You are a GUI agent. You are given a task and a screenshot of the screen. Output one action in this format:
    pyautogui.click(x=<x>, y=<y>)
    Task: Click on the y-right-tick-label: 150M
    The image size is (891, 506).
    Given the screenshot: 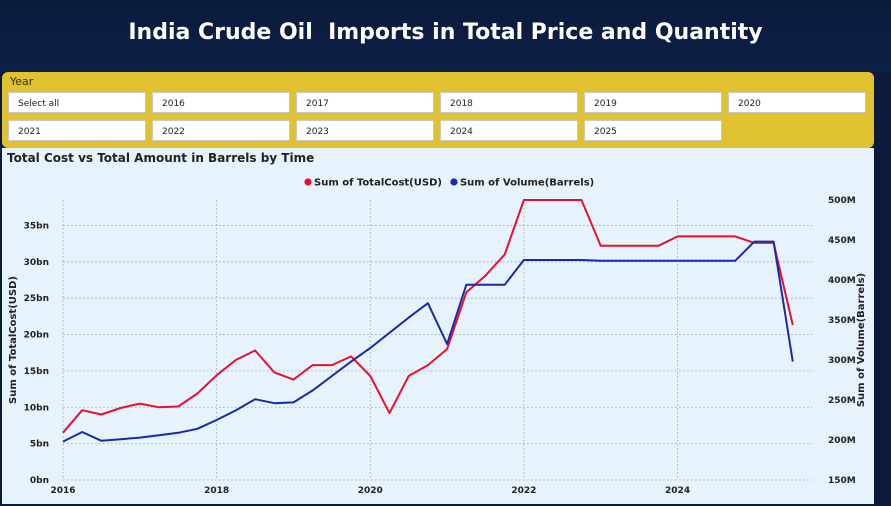 What is the action you would take?
    pyautogui.click(x=842, y=481)
    